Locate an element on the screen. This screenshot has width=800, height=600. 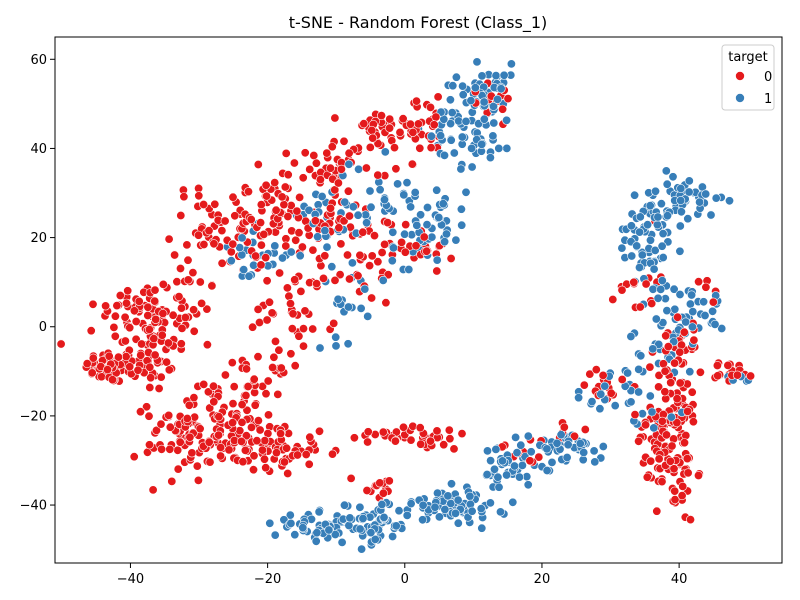
x-tick-label: −20 is located at coordinates (267, 579).